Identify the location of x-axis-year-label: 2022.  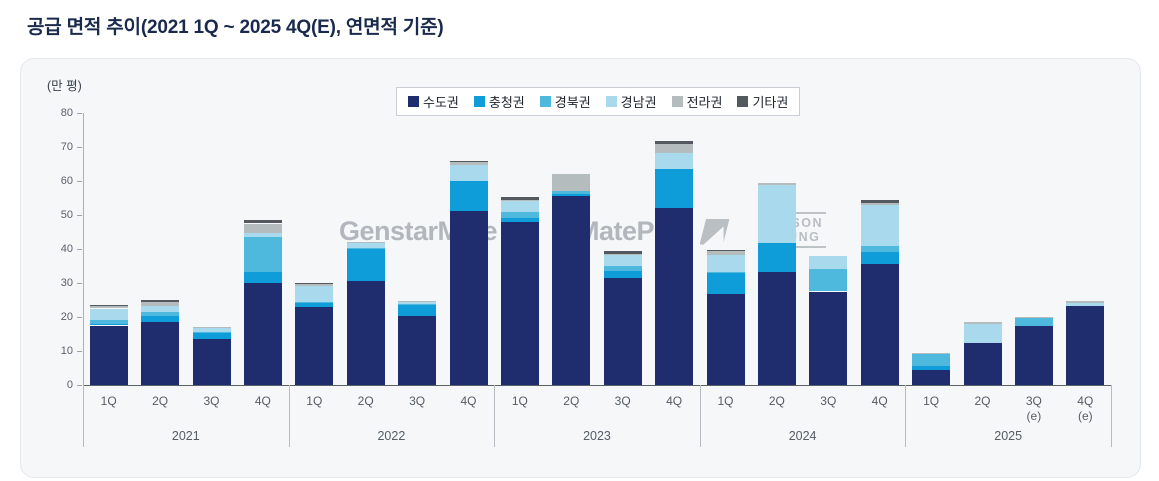
(391, 436).